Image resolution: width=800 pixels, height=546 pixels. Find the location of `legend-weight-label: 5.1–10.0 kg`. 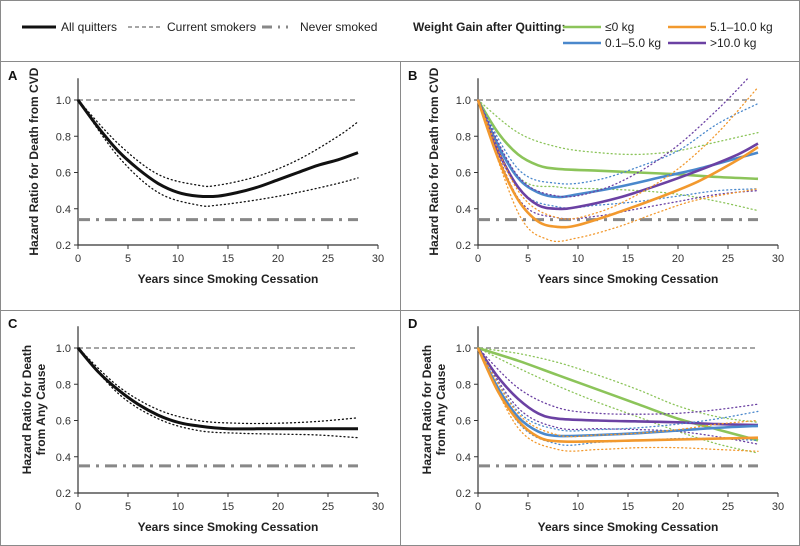

legend-weight-label: 5.1–10.0 kg is located at coordinates (741, 27).